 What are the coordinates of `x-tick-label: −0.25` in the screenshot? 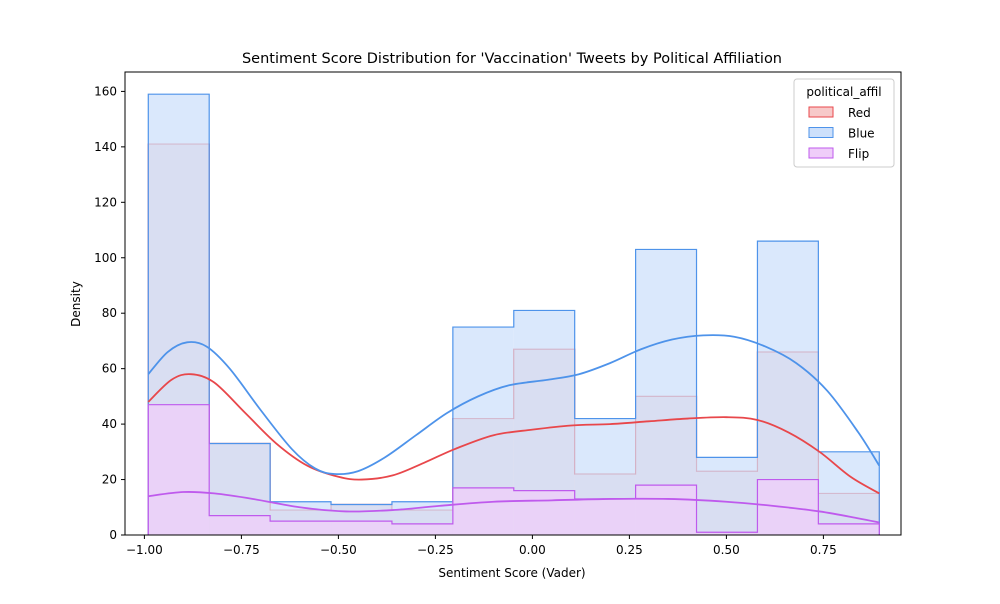 It's located at (435, 550).